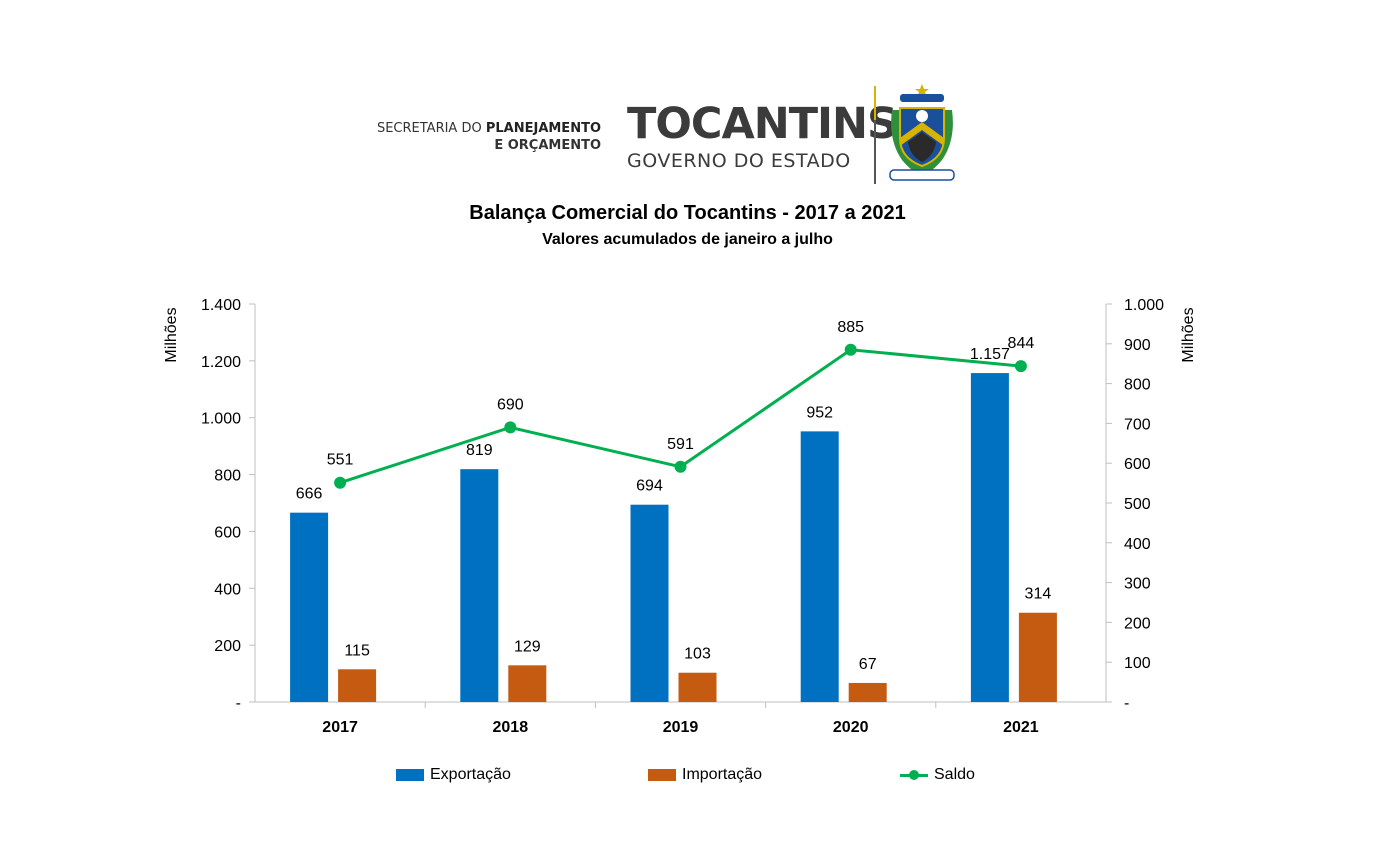  I want to click on data-label-saldo: 690, so click(510, 404).